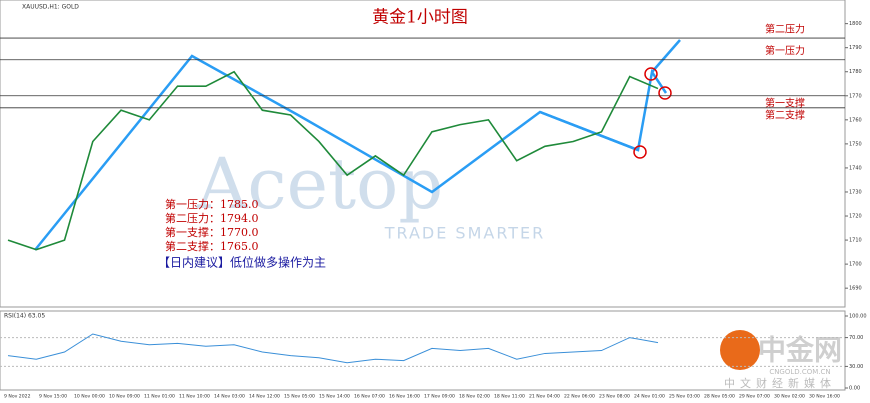 The height and width of the screenshot is (403, 870). I want to click on y-tick-label: 1780, so click(855, 72).